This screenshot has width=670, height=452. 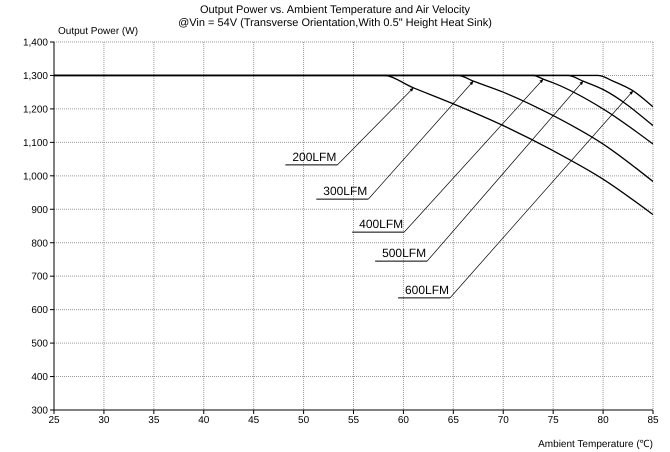 I want to click on x-tick-label: 50, so click(x=304, y=420).